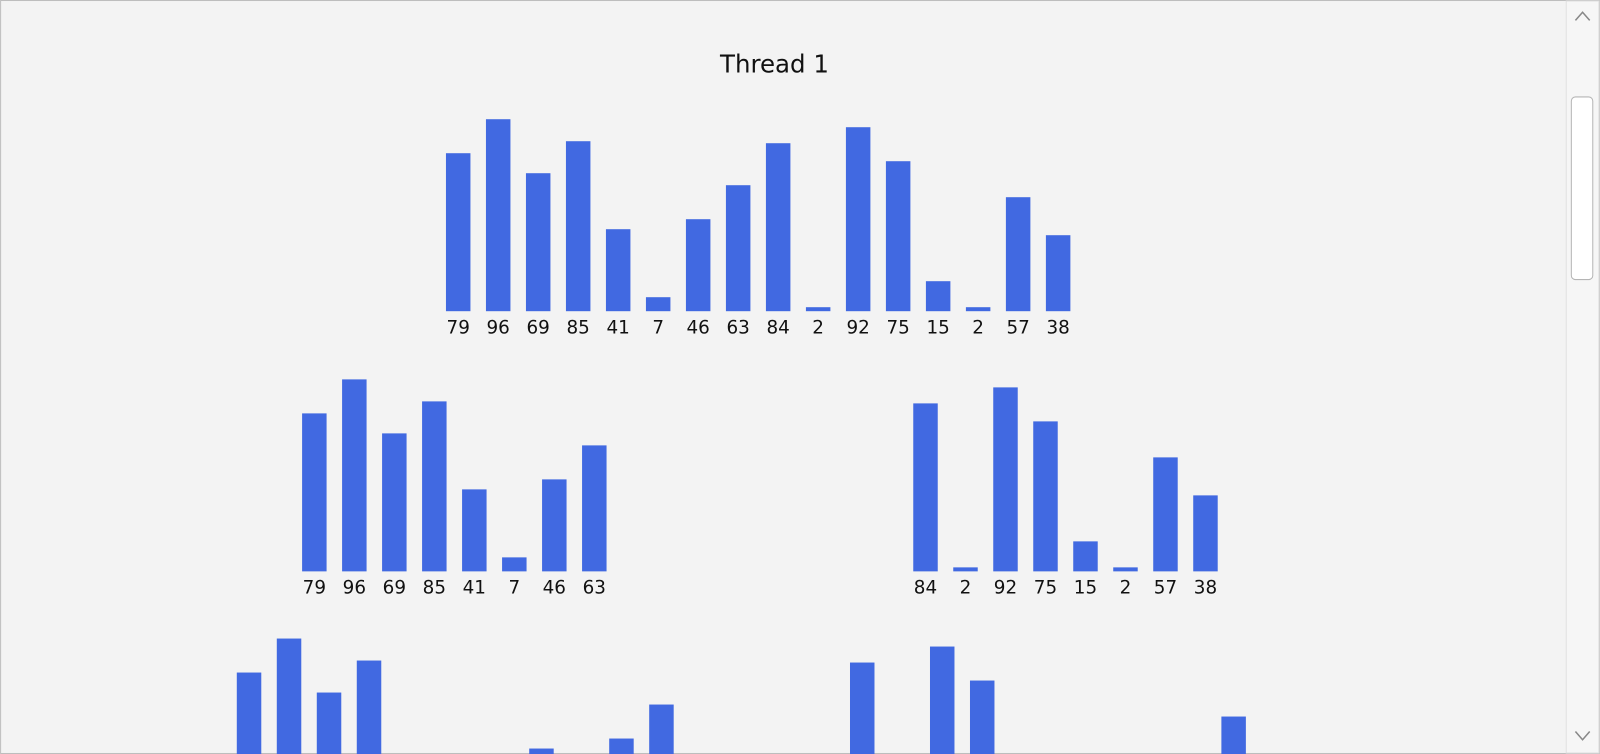 The height and width of the screenshot is (754, 1600). What do you see at coordinates (774, 63) in the screenshot?
I see `thread-title: Thread 1` at bounding box center [774, 63].